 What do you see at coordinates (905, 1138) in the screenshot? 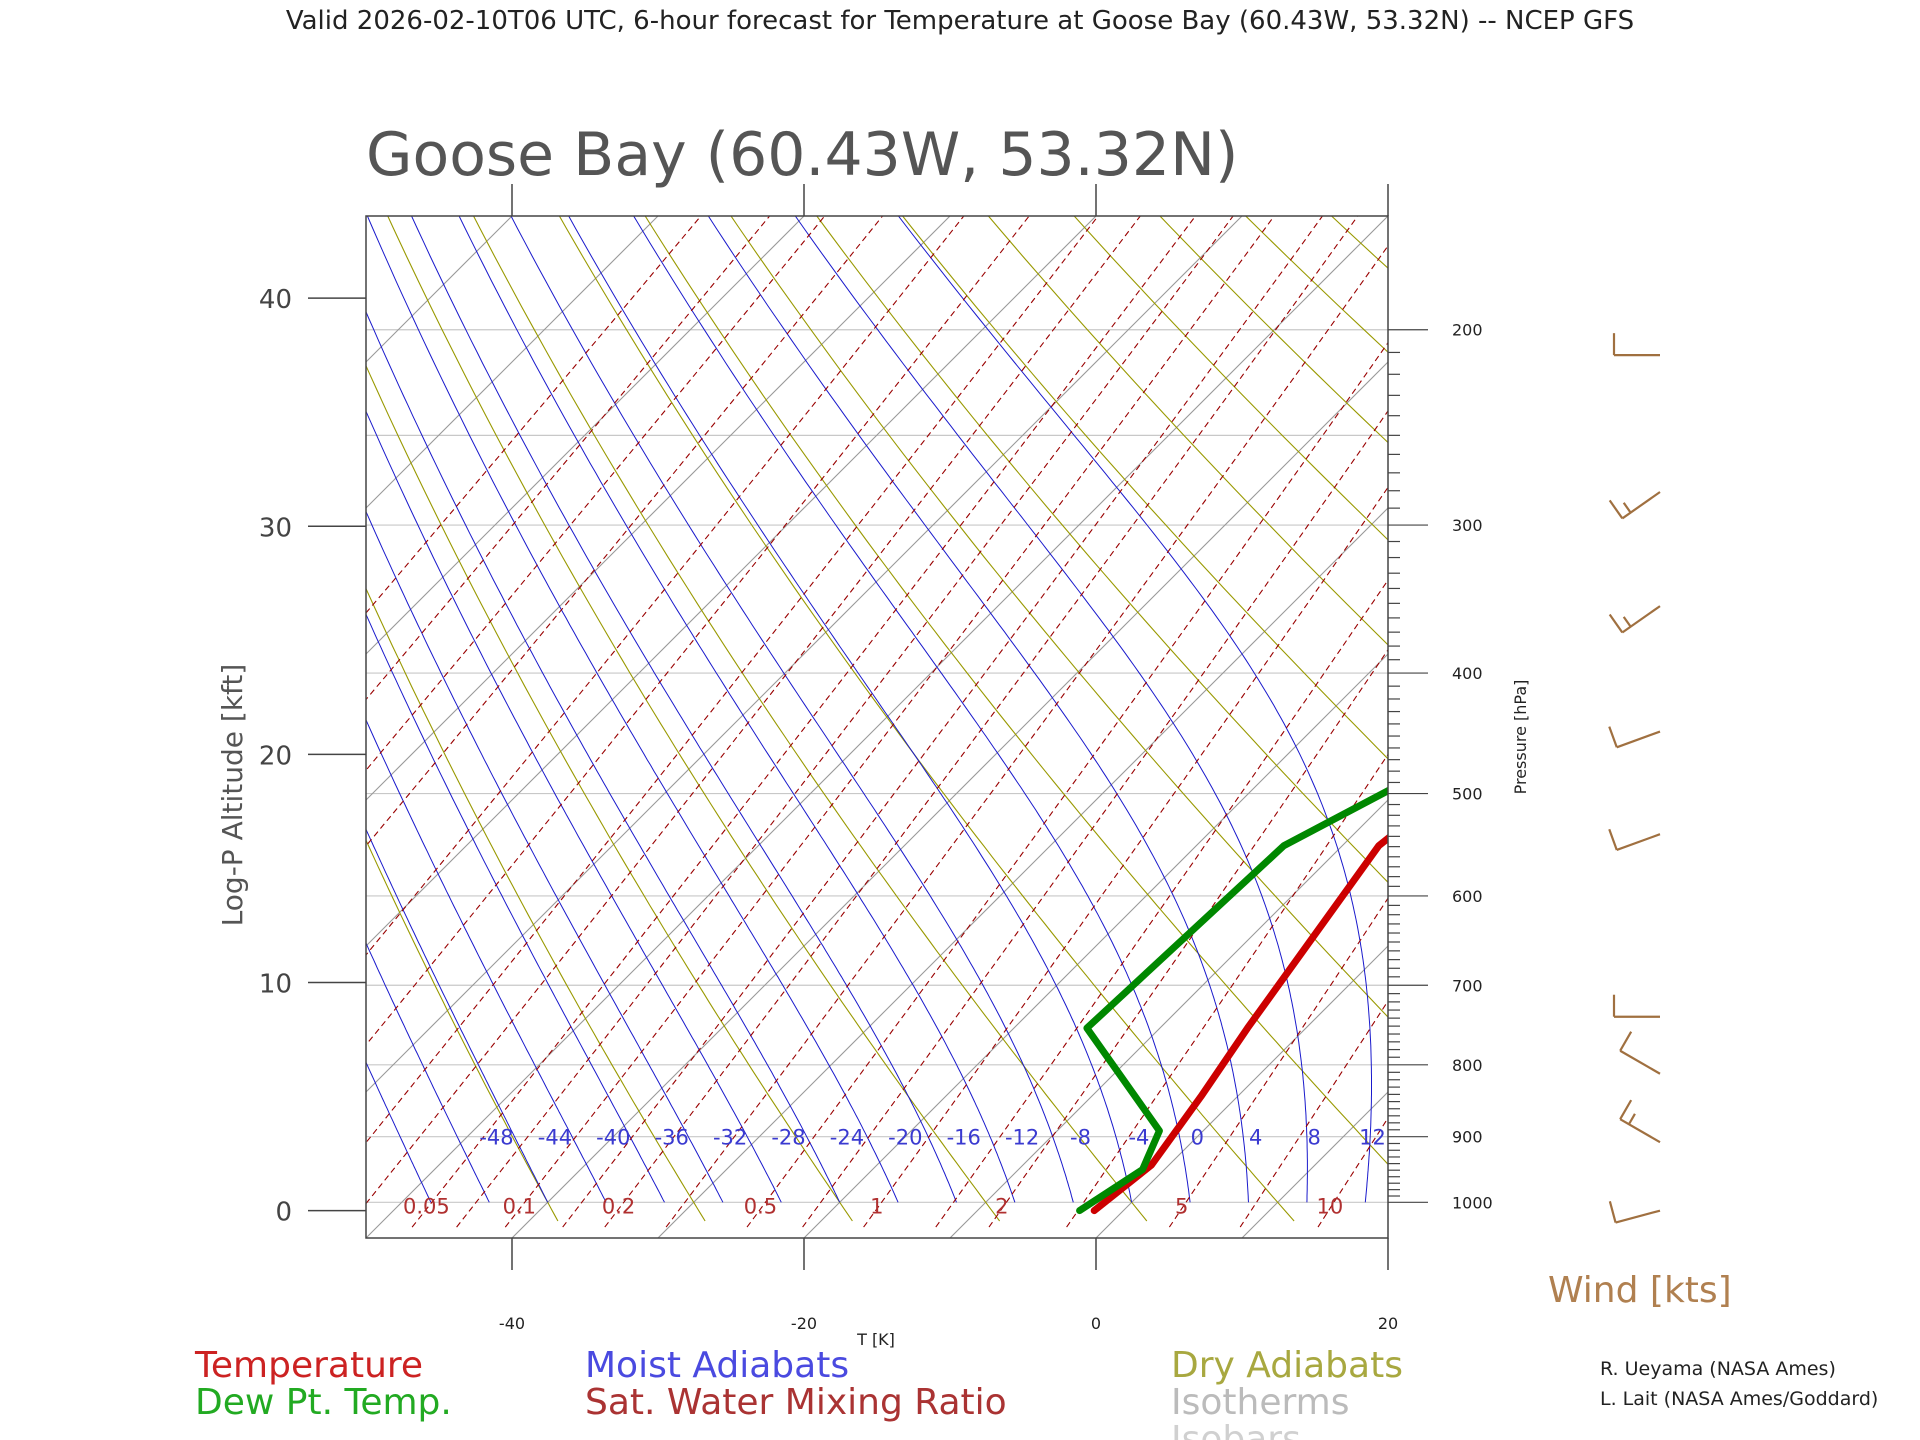
I see `moist-adiabat-label: -20` at bounding box center [905, 1138].